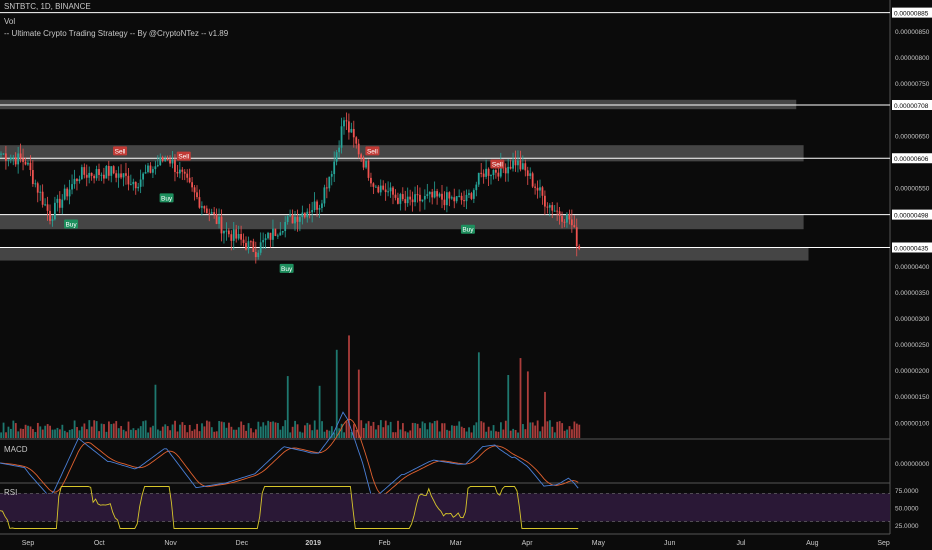 The width and height of the screenshot is (932, 550). What do you see at coordinates (911, 159) in the screenshot?
I see `price-level-tag-text: 0.00000606` at bounding box center [911, 159].